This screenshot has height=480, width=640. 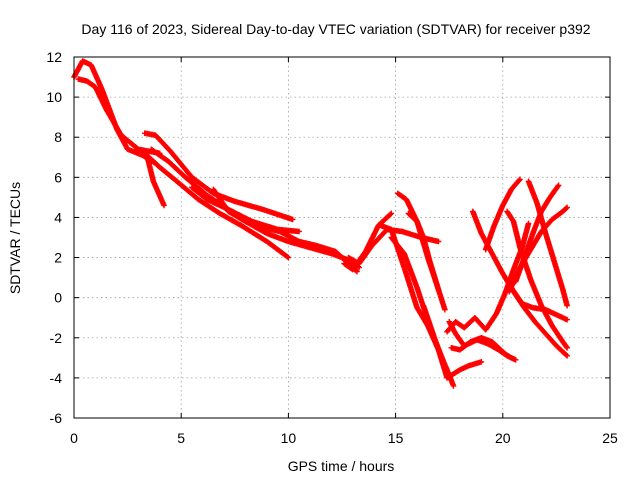 I want to click on x-tick-label: 20, so click(x=503, y=438).